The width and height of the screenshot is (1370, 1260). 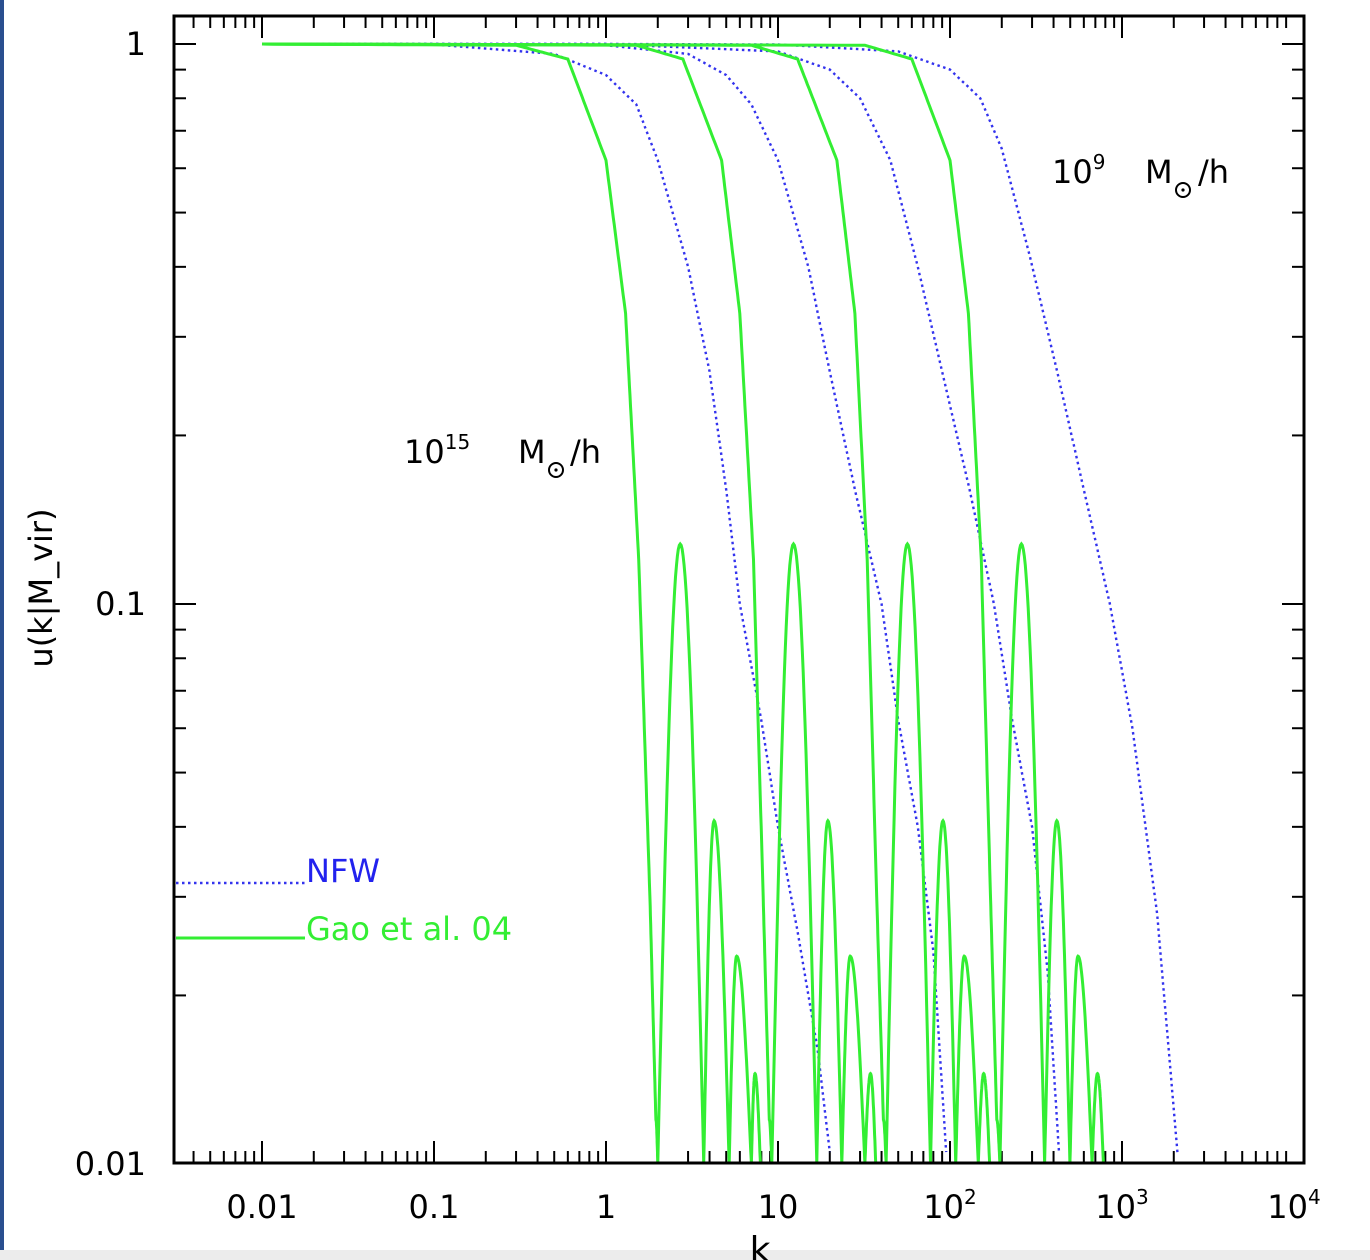 What do you see at coordinates (606, 1207) in the screenshot?
I see `x-tick-label-2: 1` at bounding box center [606, 1207].